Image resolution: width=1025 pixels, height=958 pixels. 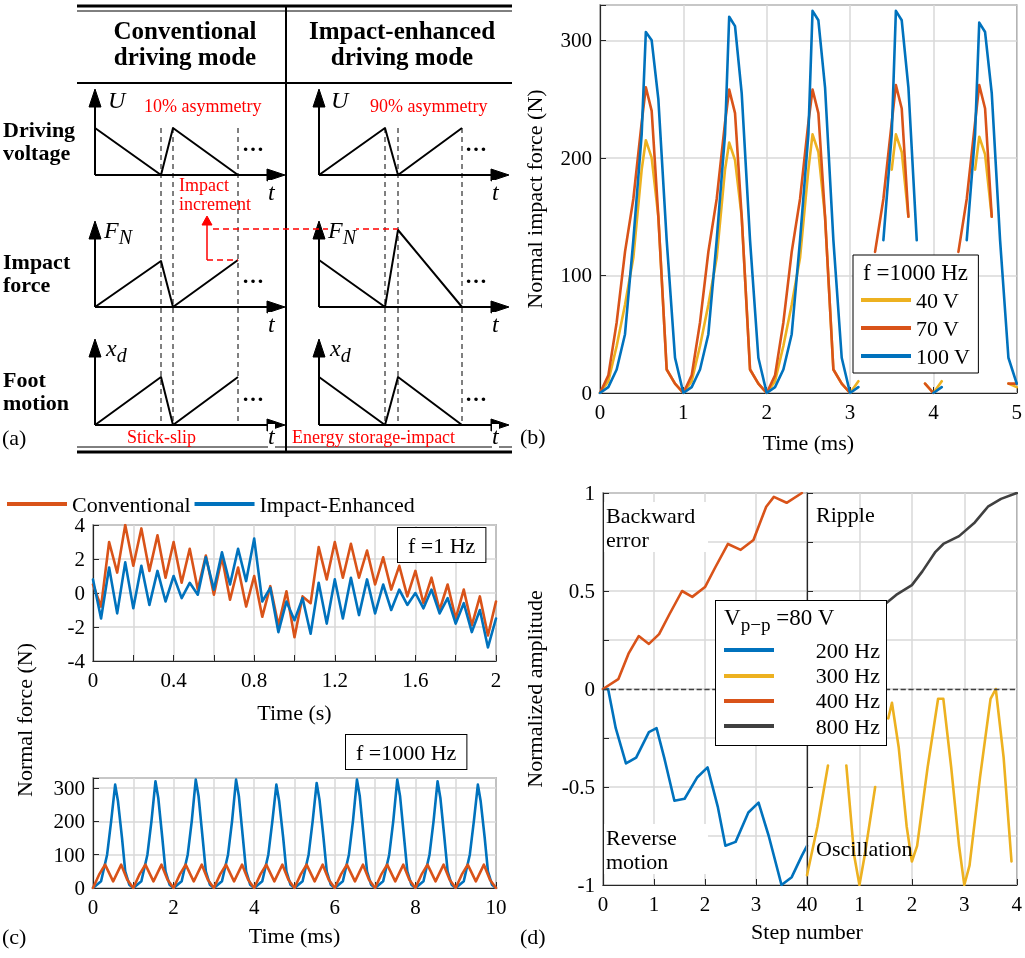 What do you see at coordinates (185, 44) in the screenshot?
I see `text: Conventional driving mode` at bounding box center [185, 44].